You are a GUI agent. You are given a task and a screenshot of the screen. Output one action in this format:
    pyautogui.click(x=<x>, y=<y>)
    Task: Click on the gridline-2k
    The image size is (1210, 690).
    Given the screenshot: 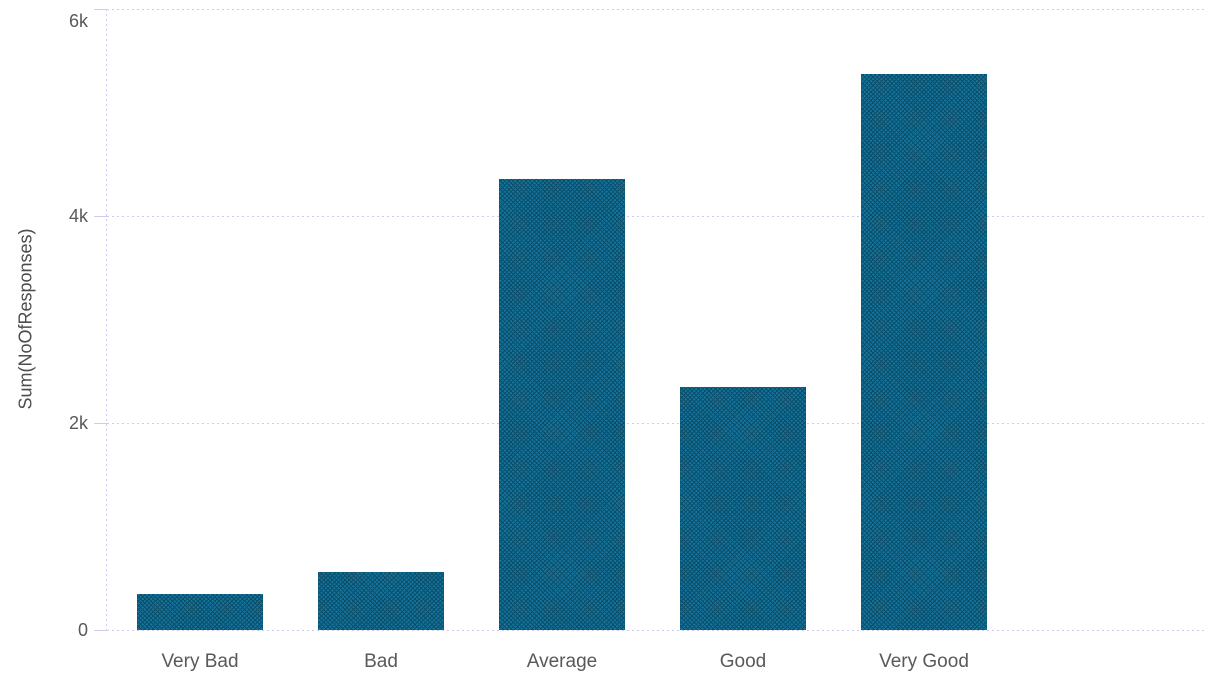 What is the action you would take?
    pyautogui.click(x=656, y=423)
    